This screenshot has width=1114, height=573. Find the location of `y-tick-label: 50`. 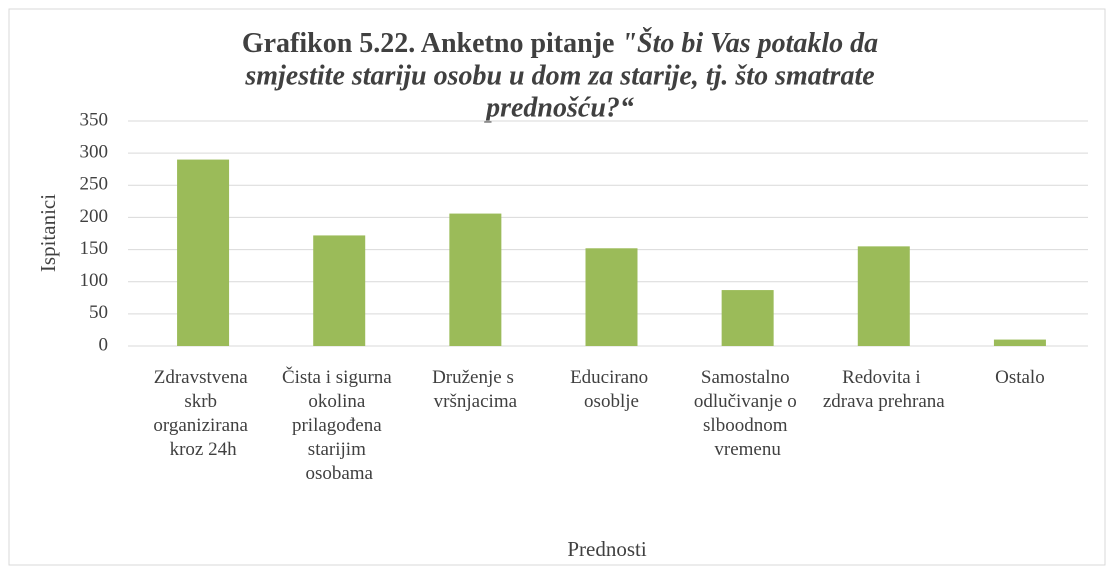

y-tick-label: 50 is located at coordinates (98, 312).